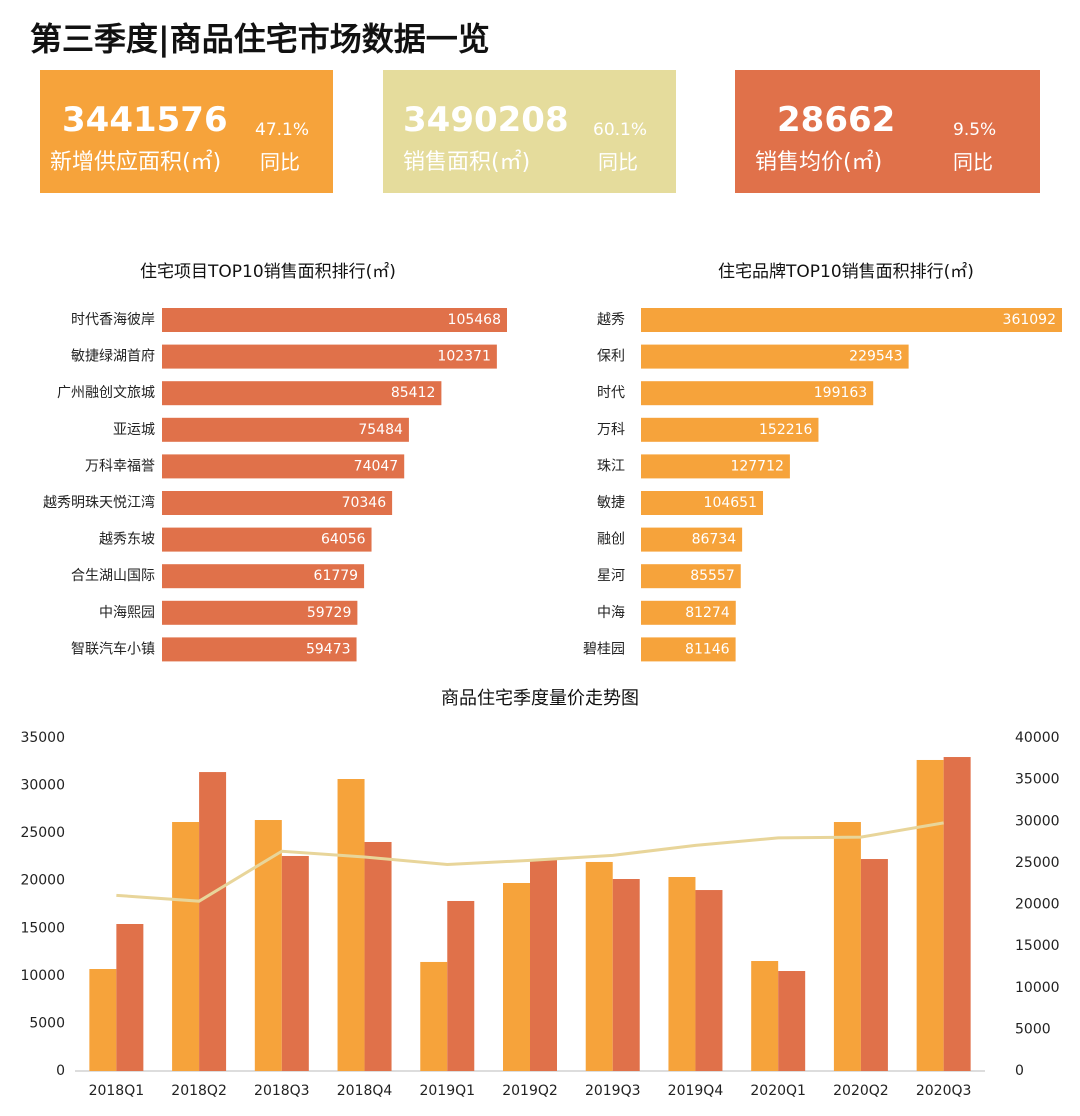 The height and width of the screenshot is (1116, 1080). What do you see at coordinates (47, 1023) in the screenshot?
I see `y-tick-label: 5000` at bounding box center [47, 1023].